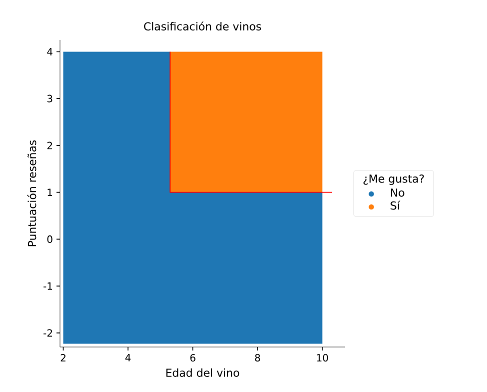 The image size is (487, 392). What do you see at coordinates (49, 146) in the screenshot?
I see `y-tick-label: 2` at bounding box center [49, 146].